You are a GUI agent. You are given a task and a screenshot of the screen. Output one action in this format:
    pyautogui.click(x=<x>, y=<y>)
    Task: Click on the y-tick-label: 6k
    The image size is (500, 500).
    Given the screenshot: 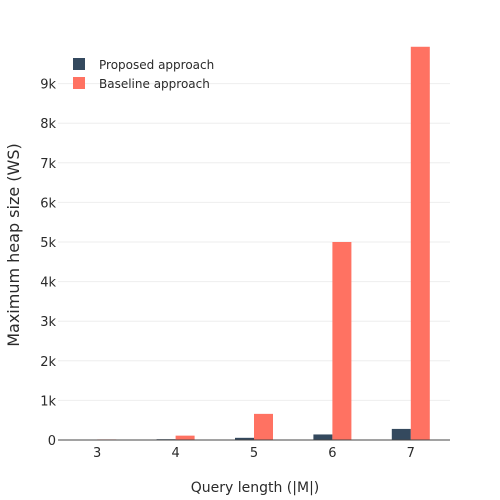 What is the action you would take?
    pyautogui.click(x=48, y=203)
    